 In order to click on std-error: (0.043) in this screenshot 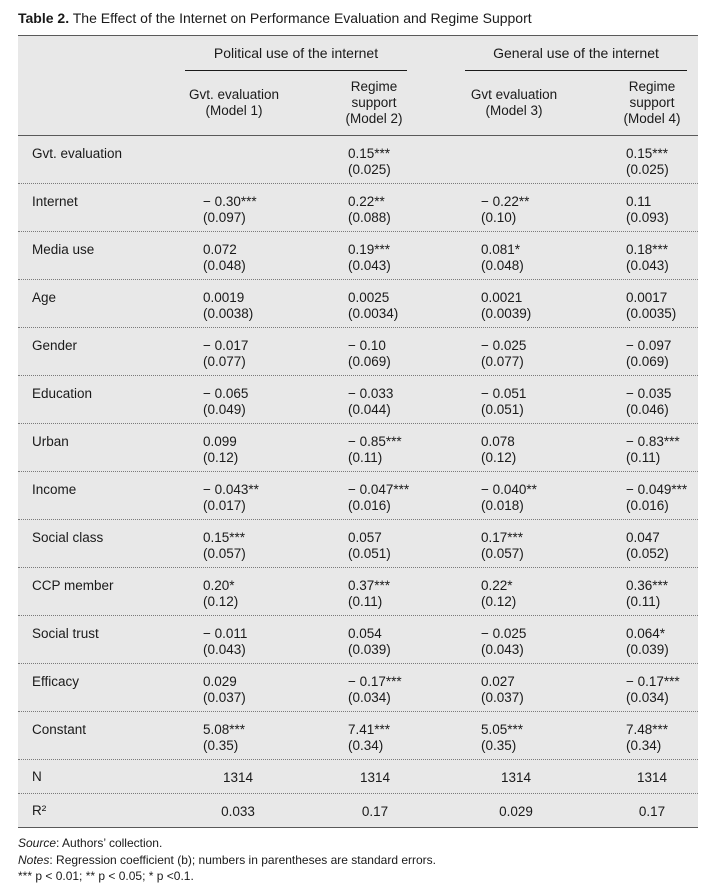, I will do `click(647, 265)`.